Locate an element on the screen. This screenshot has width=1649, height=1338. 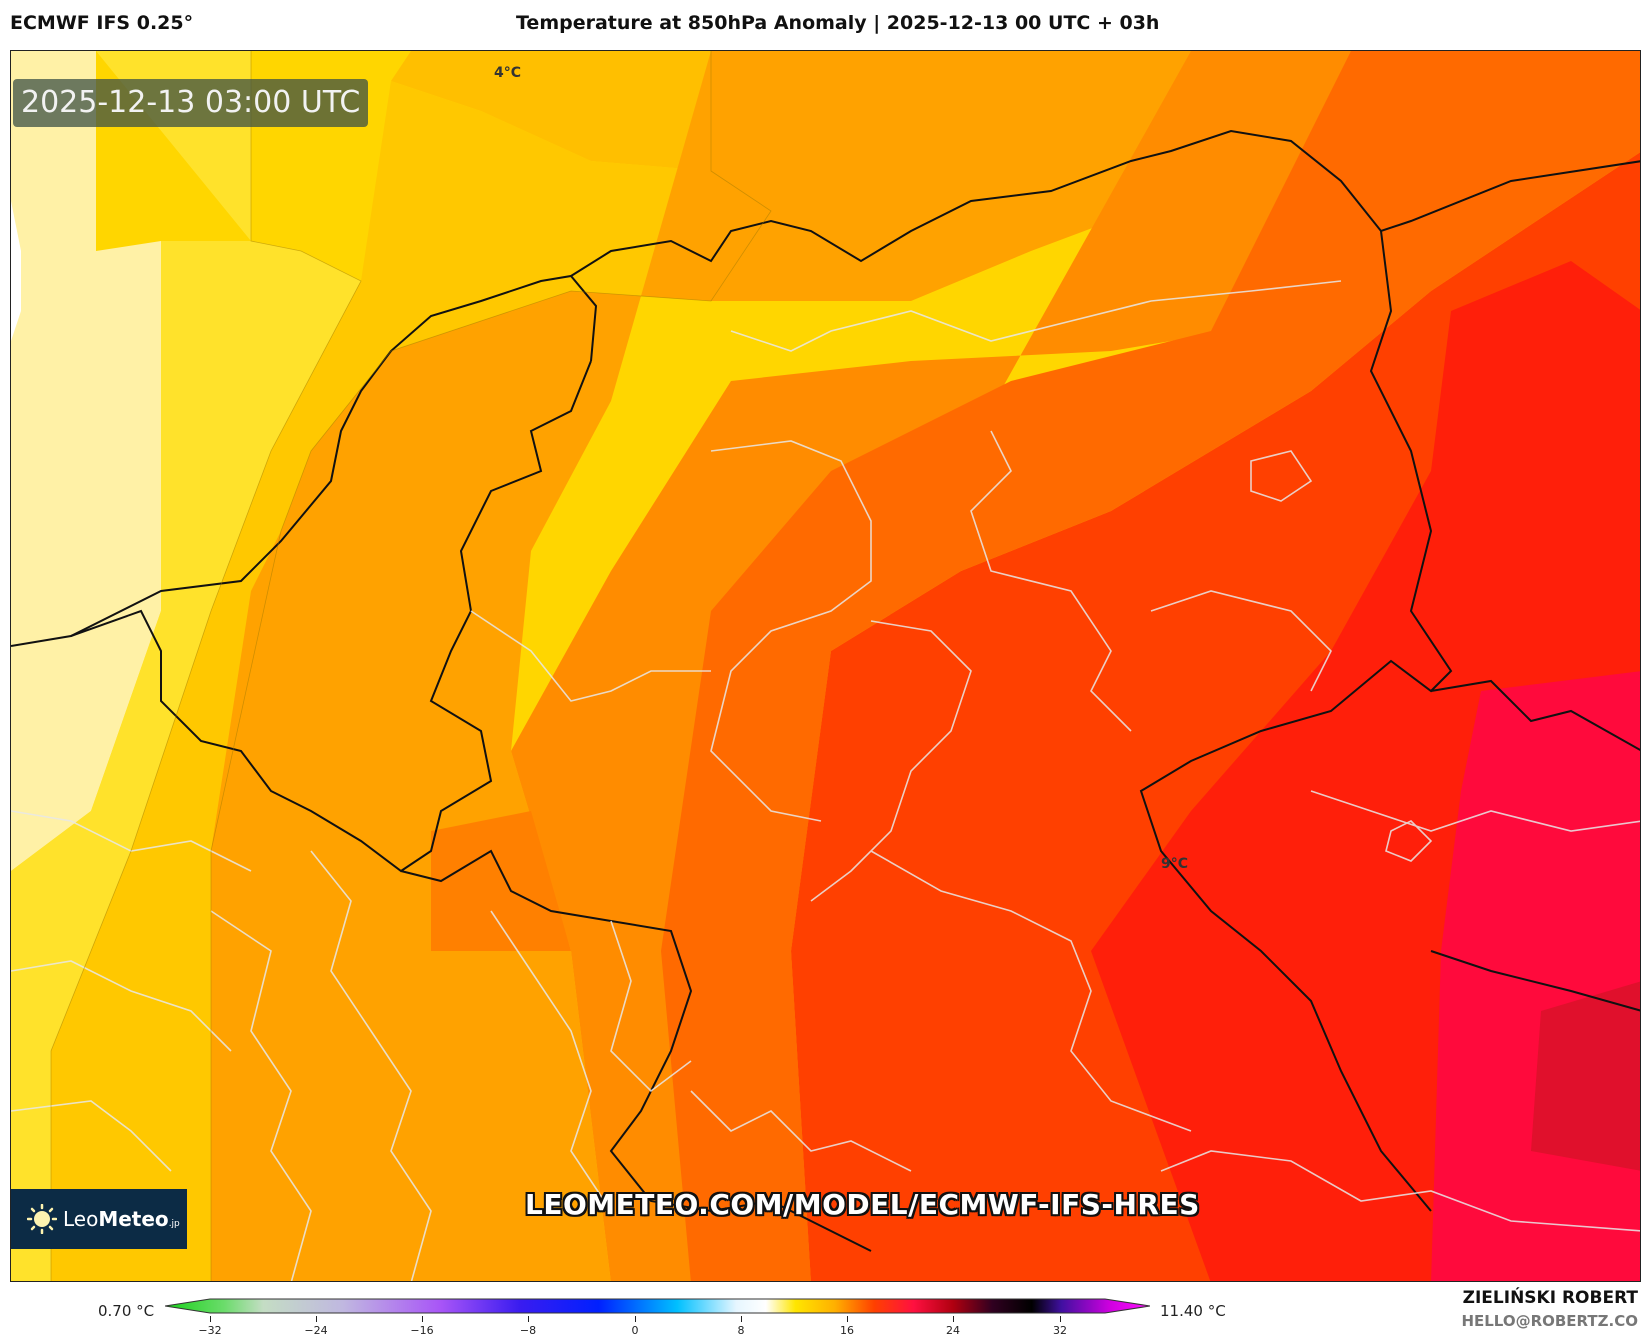
contour-label-4c: 4°C is located at coordinates (508, 73).